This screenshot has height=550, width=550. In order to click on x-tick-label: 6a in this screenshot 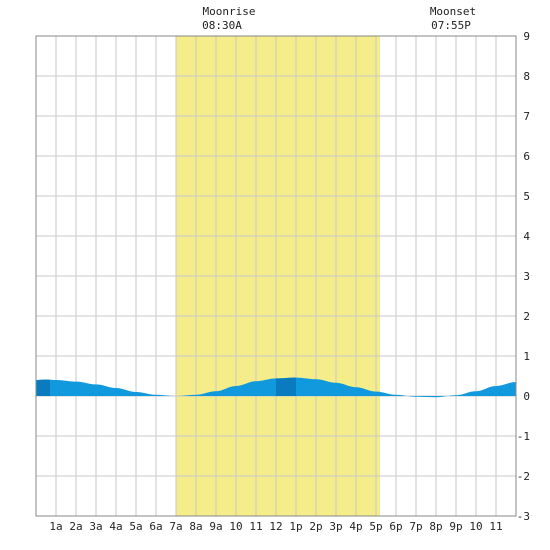, I will do `click(155, 526)`.